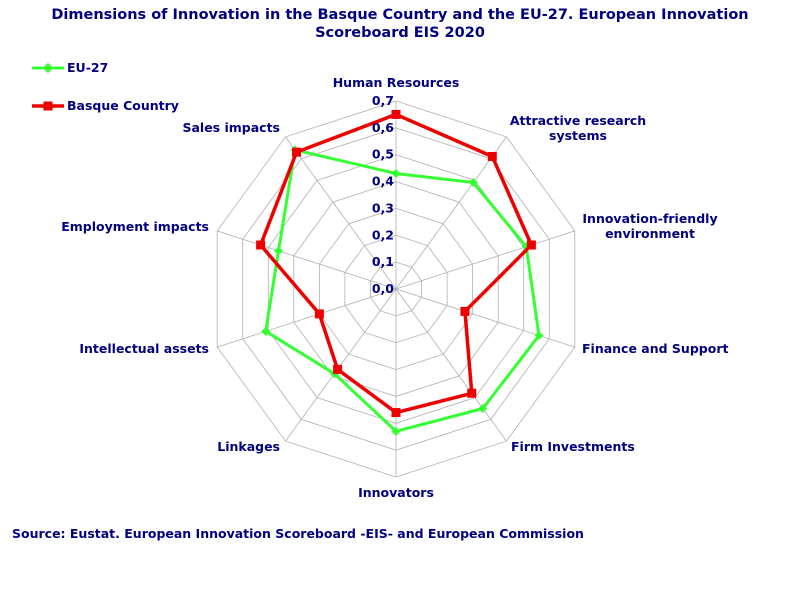 The height and width of the screenshot is (590, 800). I want to click on tick-label-1: 0,1, so click(383, 261).